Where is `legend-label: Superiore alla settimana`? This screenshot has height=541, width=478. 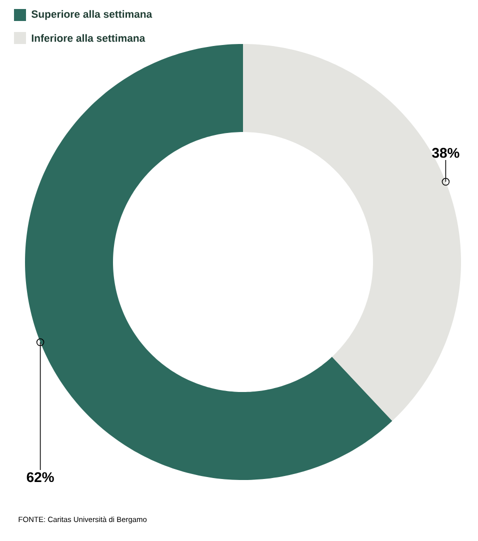 legend-label: Superiore alla settimana is located at coordinates (91, 15).